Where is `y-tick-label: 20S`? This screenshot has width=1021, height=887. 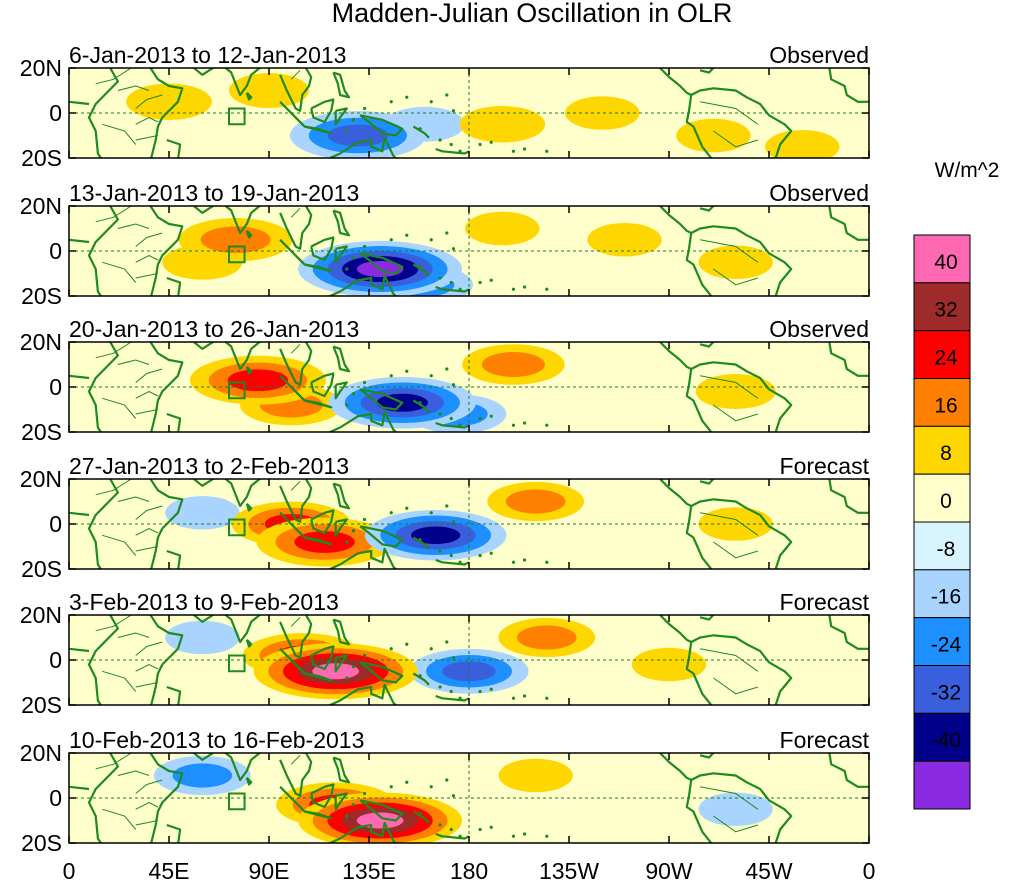
y-tick-label: 20S is located at coordinates (41, 705).